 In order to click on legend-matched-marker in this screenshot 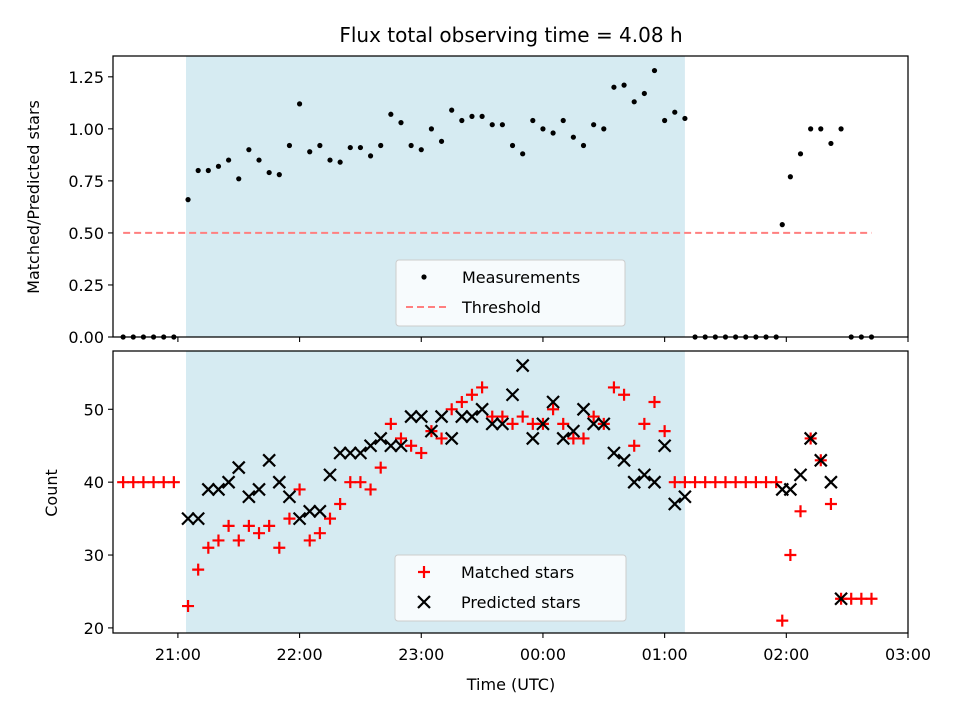, I will do `click(424, 572)`.